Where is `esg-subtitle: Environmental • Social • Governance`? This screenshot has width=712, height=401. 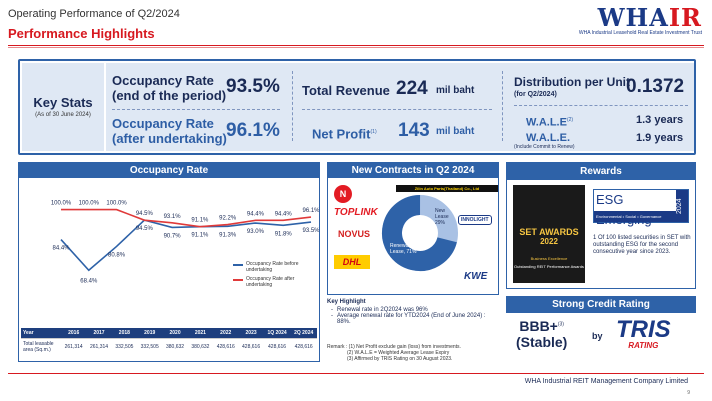
esg-subtitle: Environmental • Social • Governance is located at coordinates (635, 216).